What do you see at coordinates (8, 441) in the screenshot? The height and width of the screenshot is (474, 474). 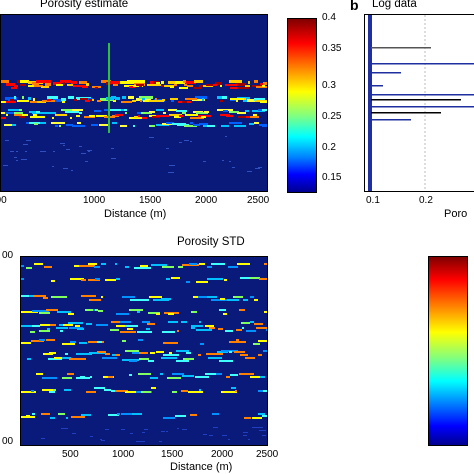 I see `panel-c-ytick-bottom: 00` at bounding box center [8, 441].